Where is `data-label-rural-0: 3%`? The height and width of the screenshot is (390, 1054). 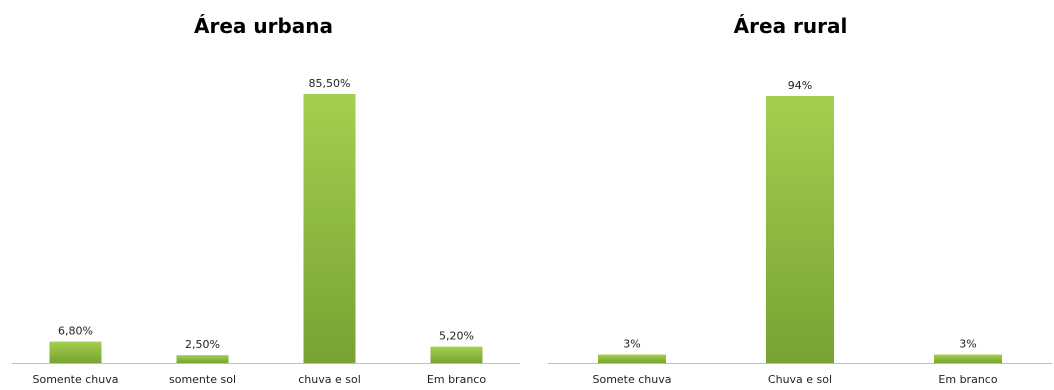 data-label-rural-0: 3% is located at coordinates (631, 343).